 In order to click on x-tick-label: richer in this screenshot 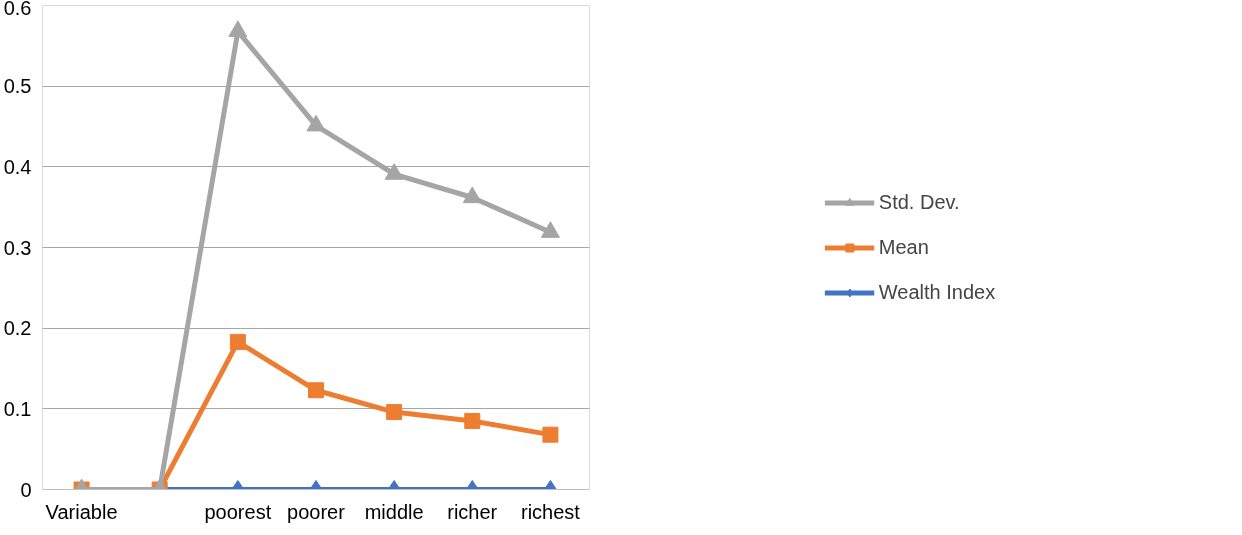, I will do `click(472, 511)`.